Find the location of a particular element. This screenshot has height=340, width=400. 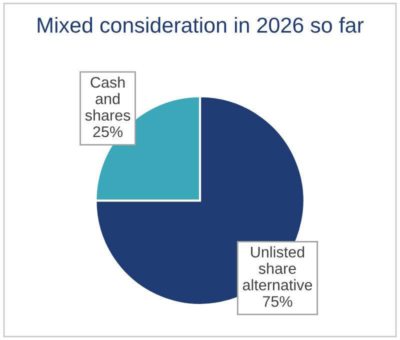

slice-label: Cash and shares is located at coordinates (107, 98).